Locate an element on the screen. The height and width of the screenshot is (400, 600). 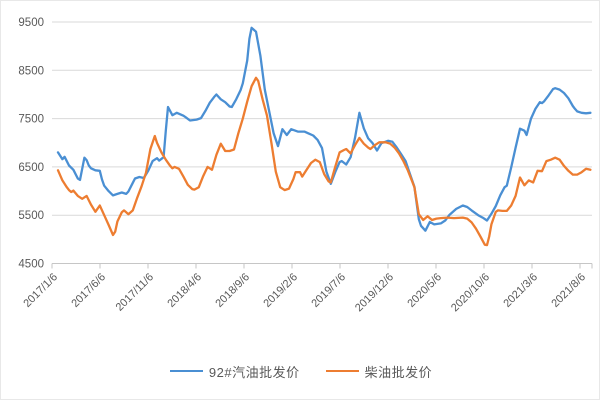
y-axis-tick-label: 6500 is located at coordinates (31, 168).